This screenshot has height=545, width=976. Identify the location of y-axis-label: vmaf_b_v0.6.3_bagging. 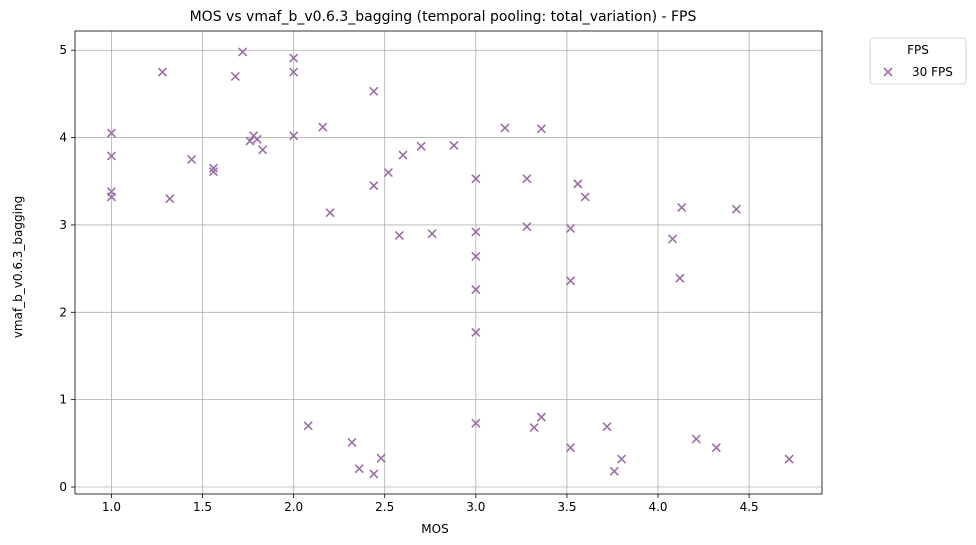
(18, 267).